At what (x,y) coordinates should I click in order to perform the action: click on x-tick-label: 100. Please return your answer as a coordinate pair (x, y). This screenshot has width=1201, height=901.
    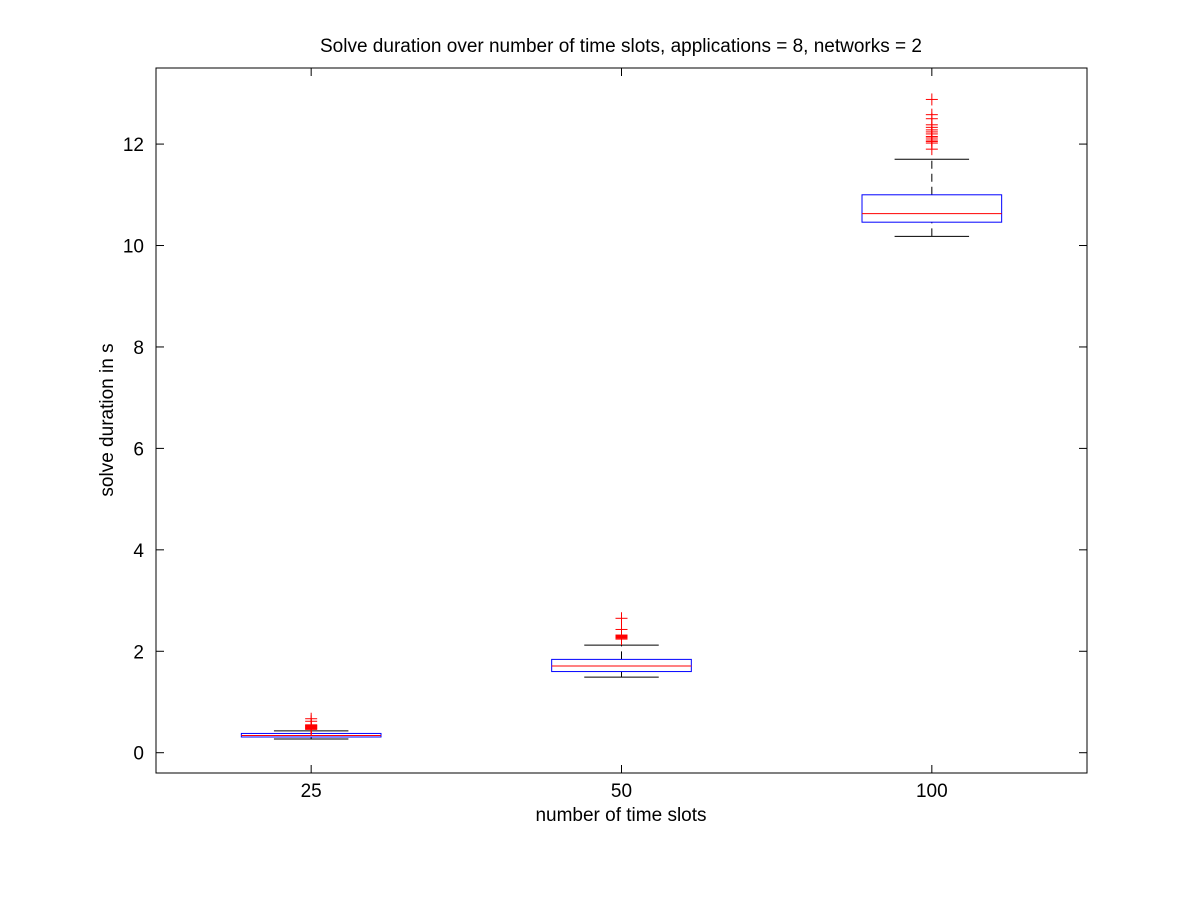
    Looking at the image, I should click on (932, 791).